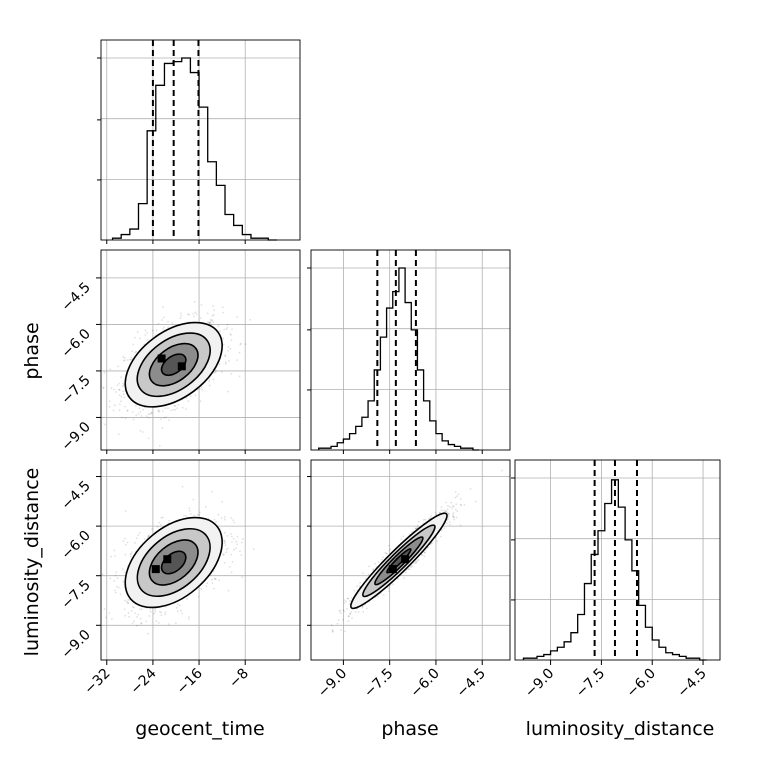  I want to click on joint-panel-geocent_time-vs-phase, so click(176, 373).